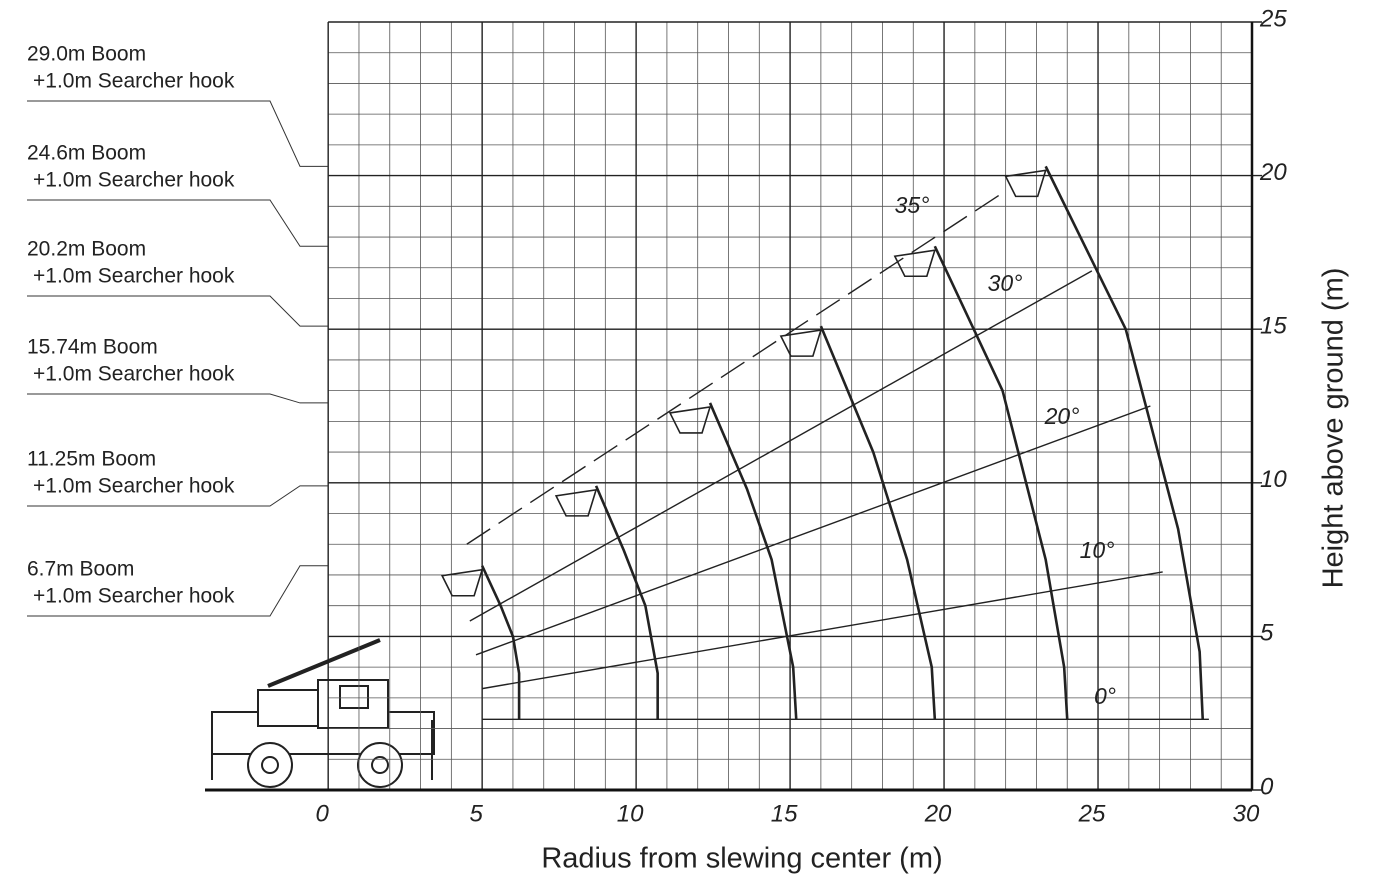 Image resolution: width=1383 pixels, height=886 pixels. Describe the element at coordinates (1092, 813) in the screenshot. I see `x-tick-label: 25` at that location.